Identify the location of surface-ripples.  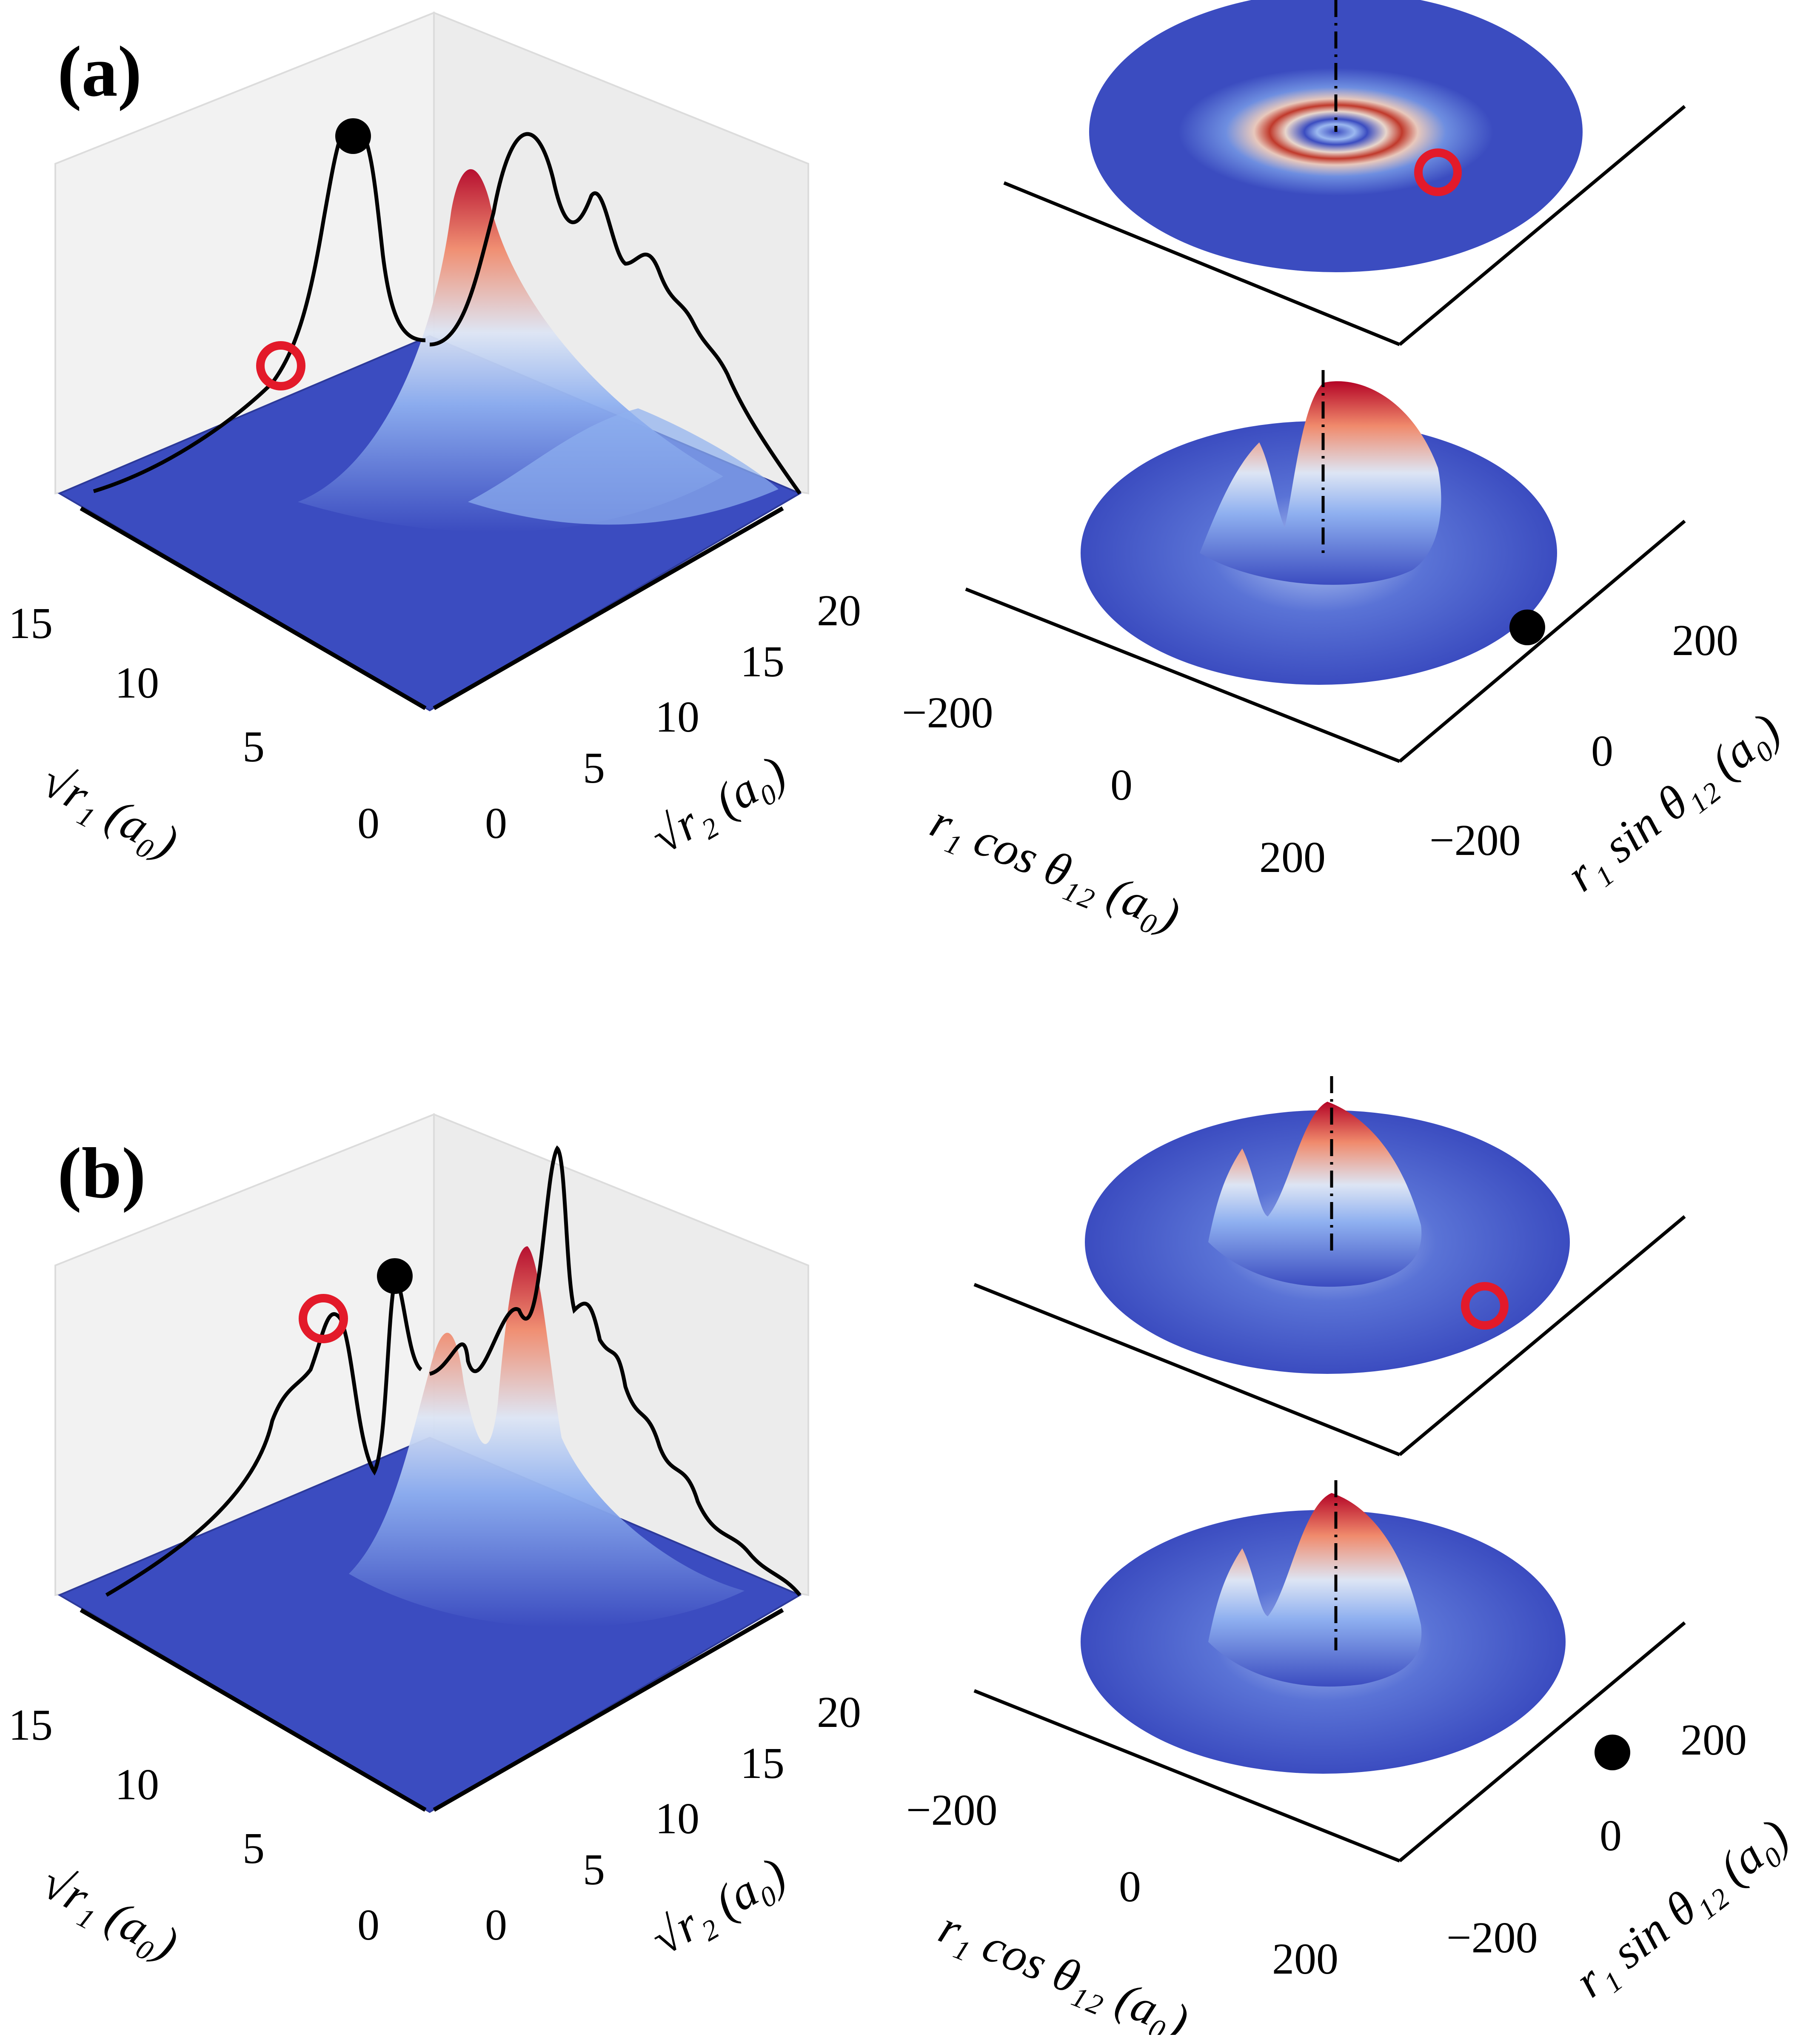
(624, 467).